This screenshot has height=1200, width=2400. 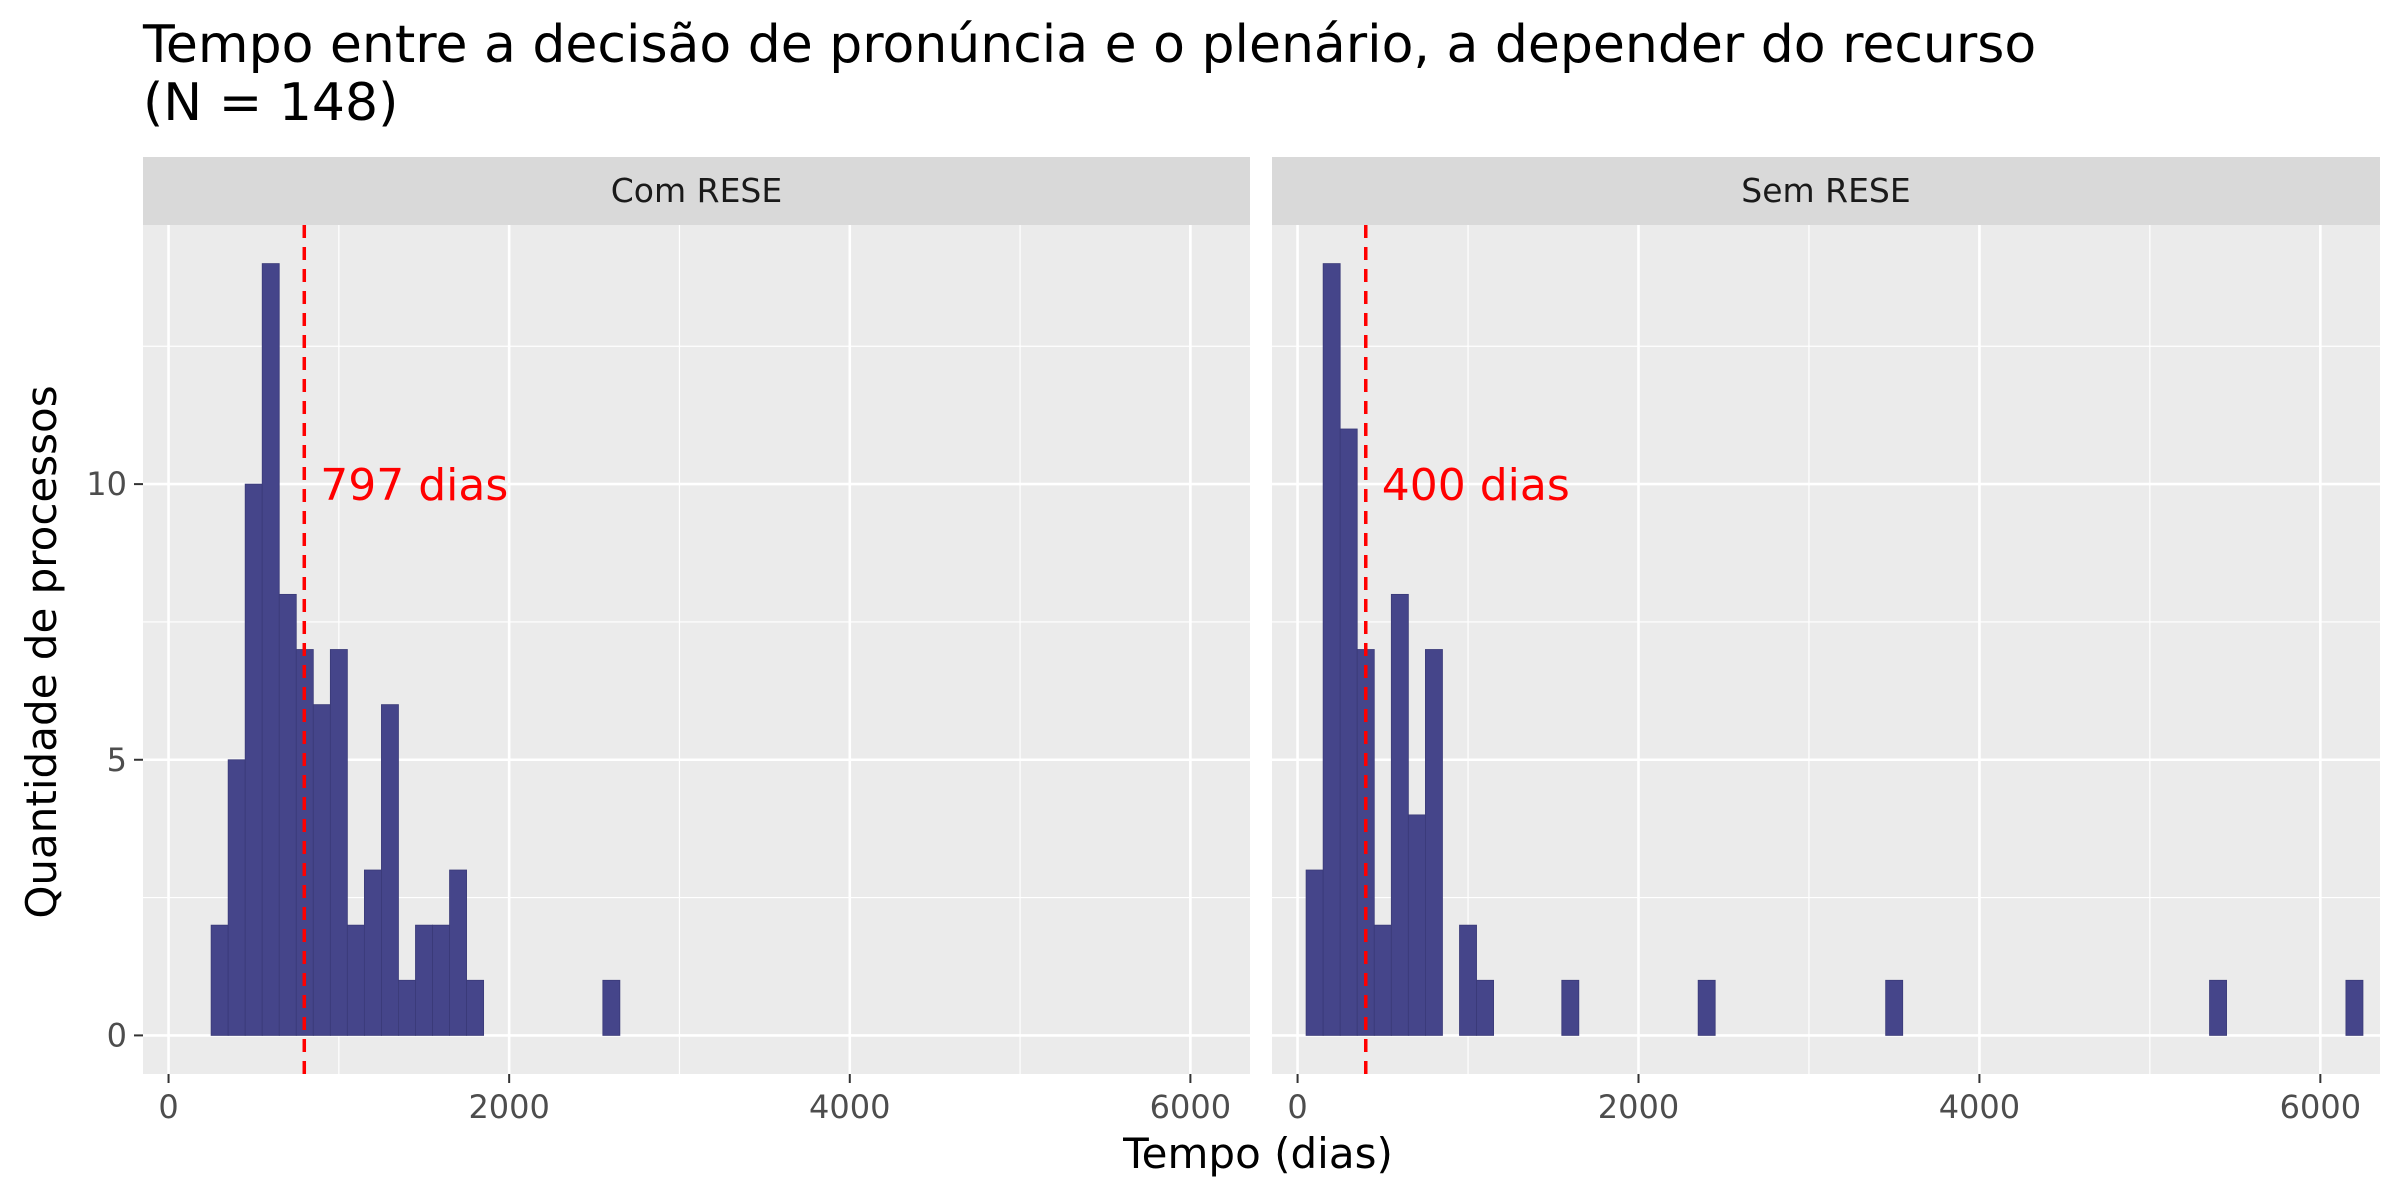 What do you see at coordinates (106, 484) in the screenshot?
I see `y-tick-label: 10` at bounding box center [106, 484].